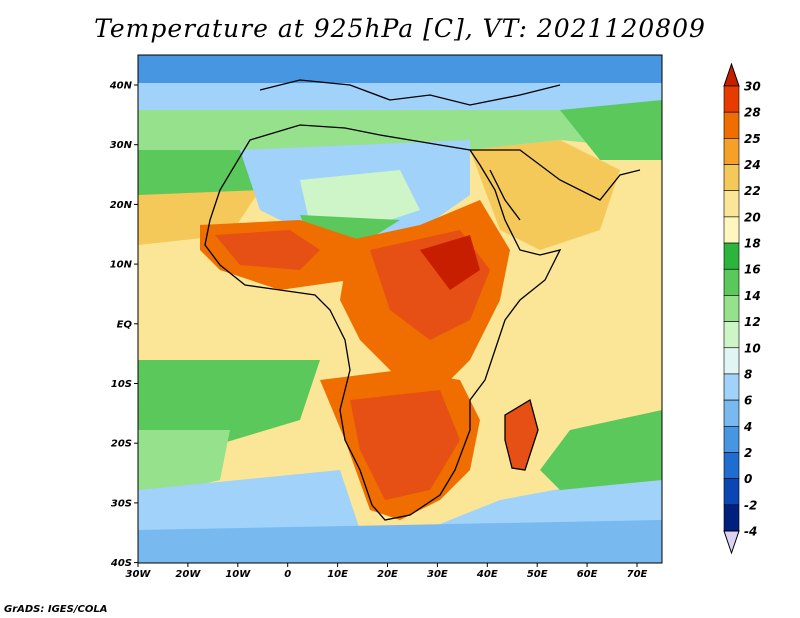 The width and height of the screenshot is (800, 618). Describe the element at coordinates (752, 191) in the screenshot. I see `colorbar-label: 22` at that location.